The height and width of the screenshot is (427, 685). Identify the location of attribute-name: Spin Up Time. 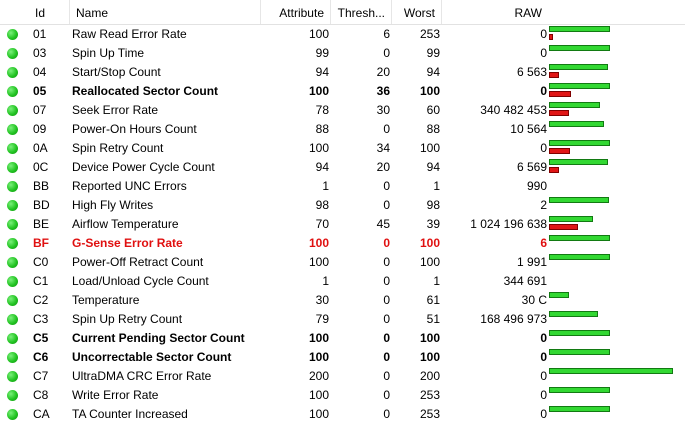
(108, 53).